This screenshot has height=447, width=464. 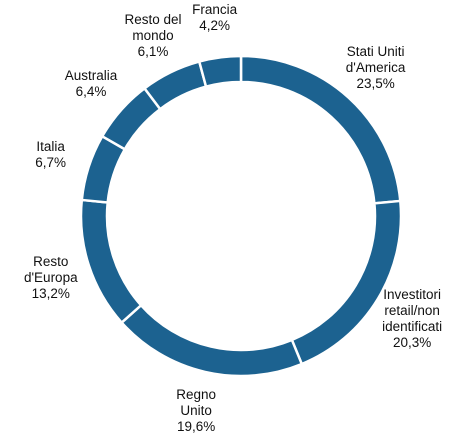 I want to click on segment-label: Italia 6,7%, so click(x=50, y=155).